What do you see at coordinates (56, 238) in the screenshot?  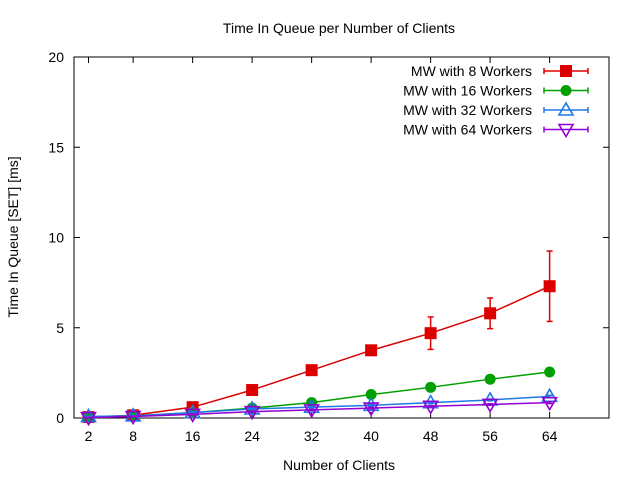 I see `y-tick-label: 10` at bounding box center [56, 238].